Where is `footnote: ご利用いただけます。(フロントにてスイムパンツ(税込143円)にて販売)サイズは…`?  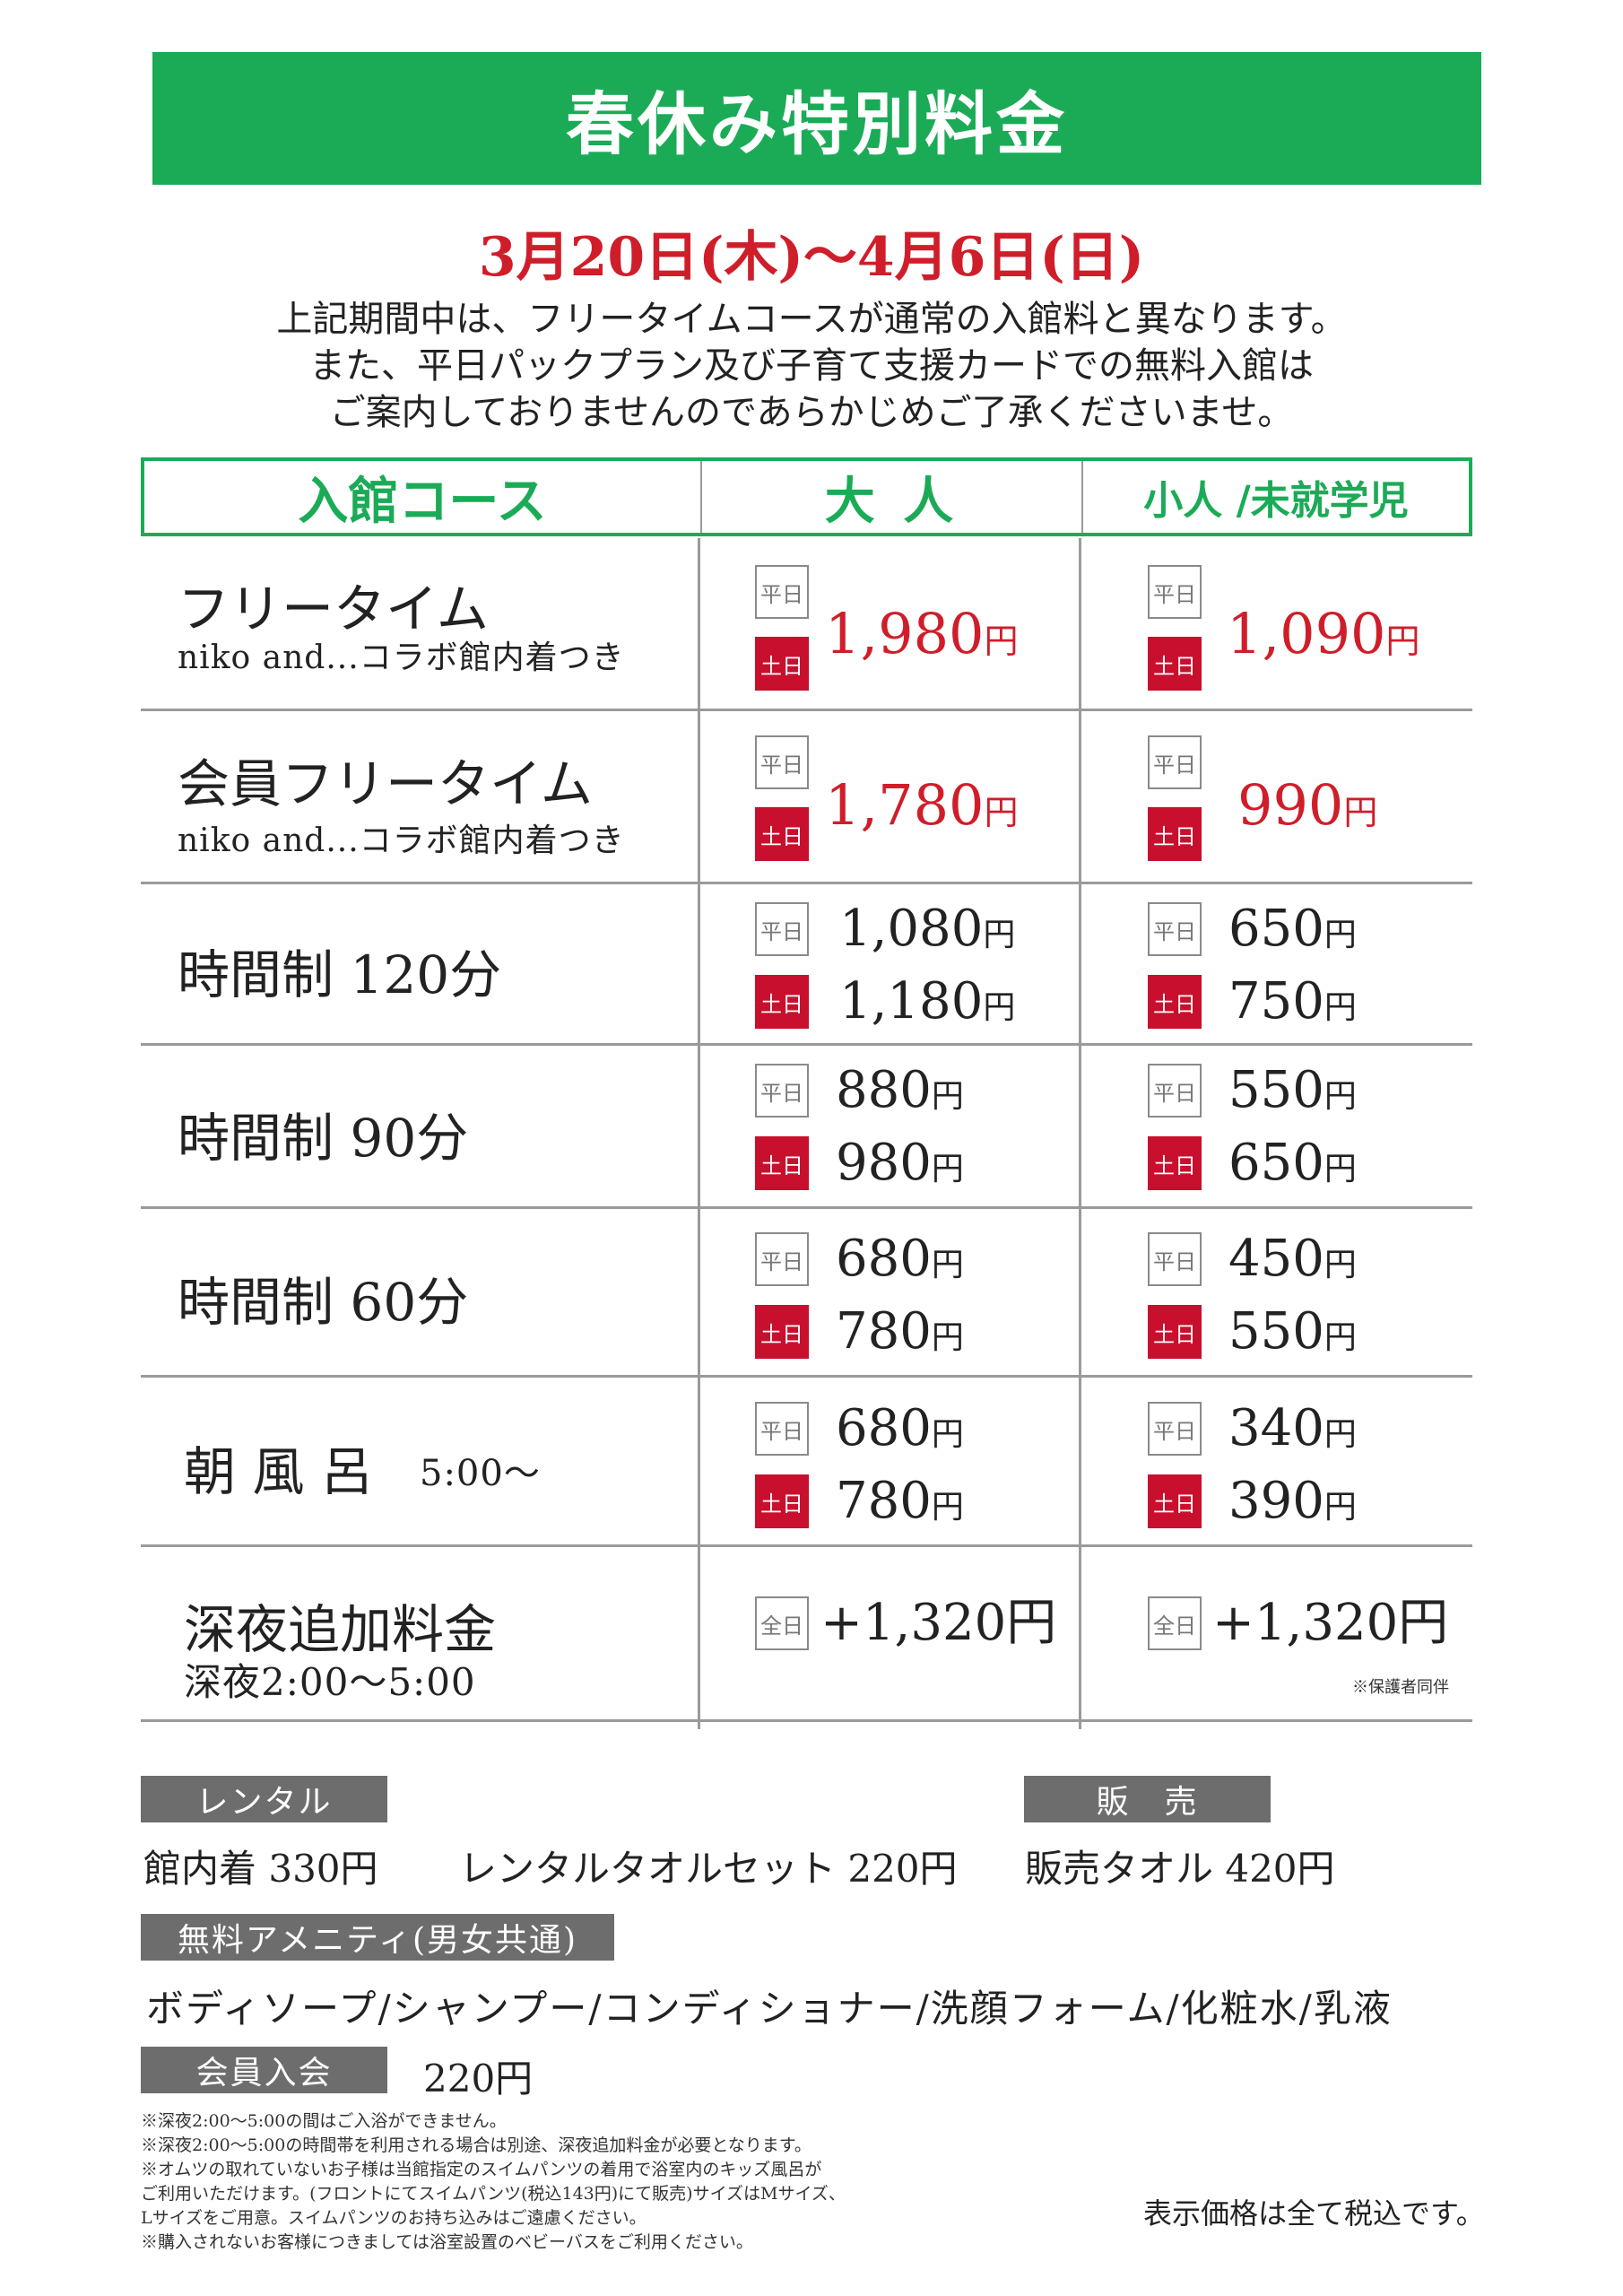
footnote: ご利用いただけます。(フロントにてスイムパンツ(税込143円)にて販売)サイズは… is located at coordinates (493, 2194).